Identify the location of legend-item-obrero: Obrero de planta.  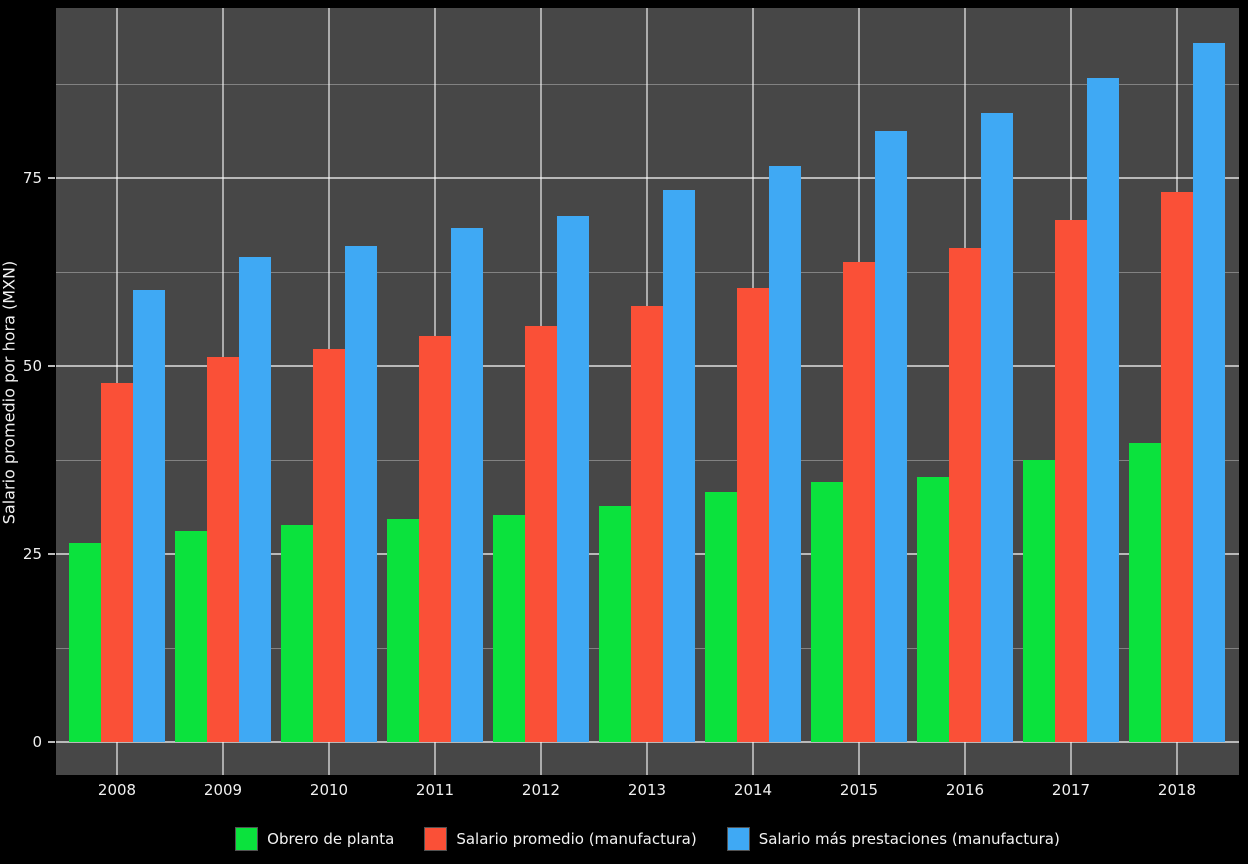
(314, 839).